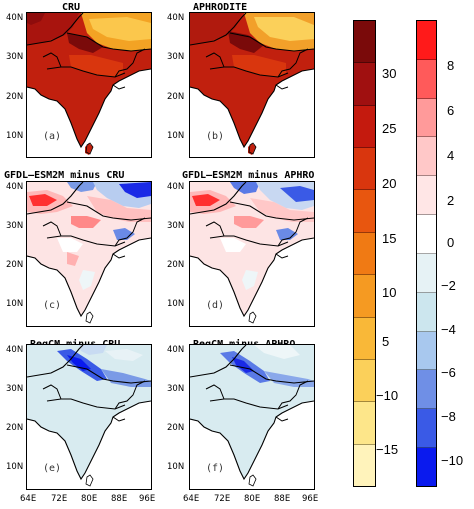  Describe the element at coordinates (15, 304) in the screenshot. I see `lat-tick-10-c: 10N` at that location.